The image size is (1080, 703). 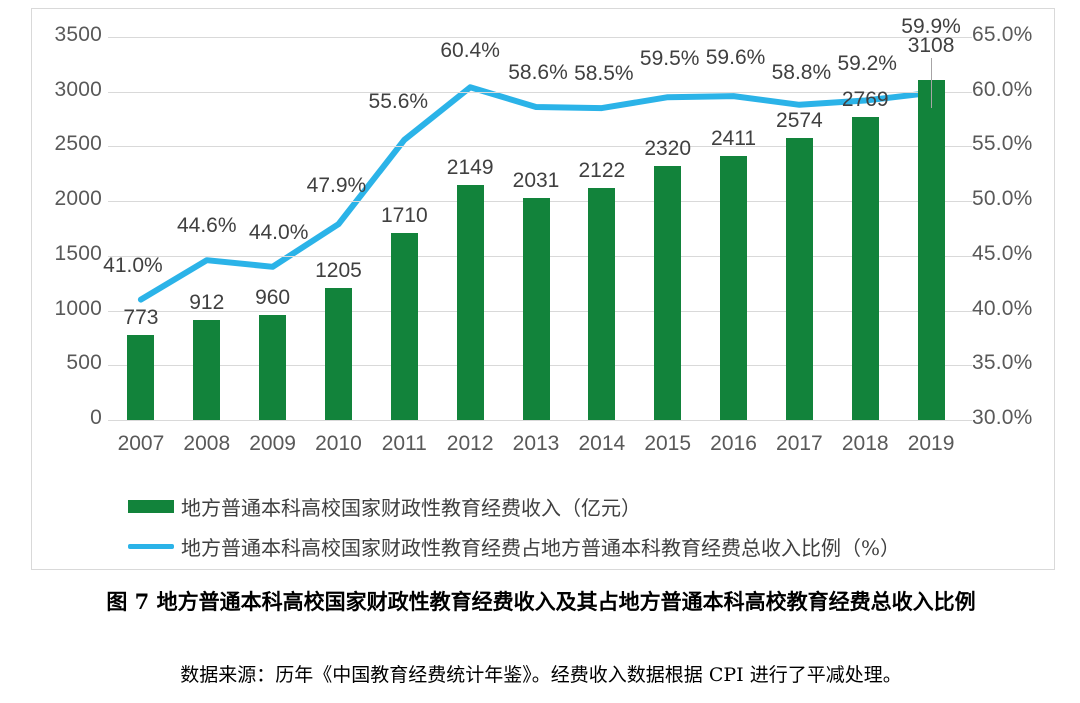 What do you see at coordinates (78, 199) in the screenshot?
I see `y-axis-left-tick: 2000` at bounding box center [78, 199].